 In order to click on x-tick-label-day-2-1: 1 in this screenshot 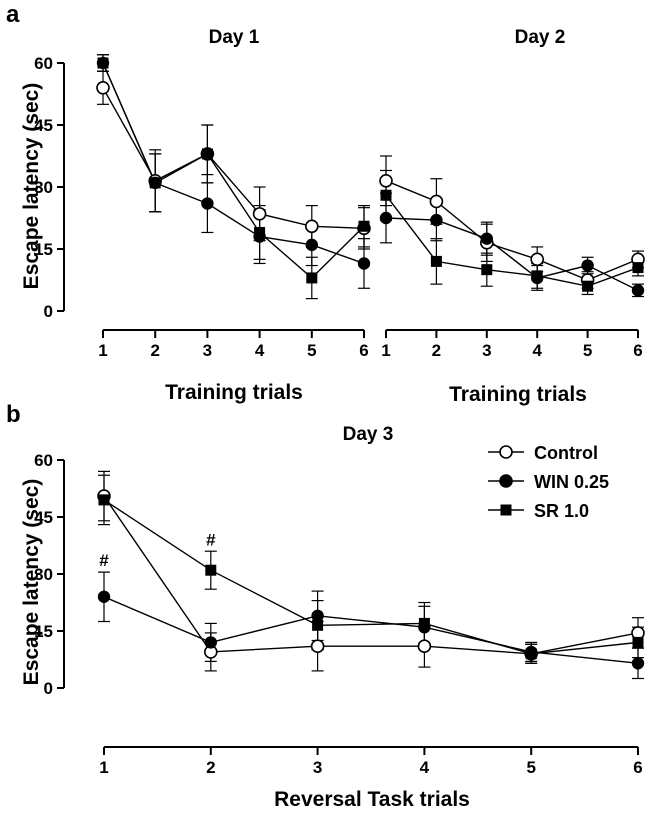, I will do `click(385, 350)`.